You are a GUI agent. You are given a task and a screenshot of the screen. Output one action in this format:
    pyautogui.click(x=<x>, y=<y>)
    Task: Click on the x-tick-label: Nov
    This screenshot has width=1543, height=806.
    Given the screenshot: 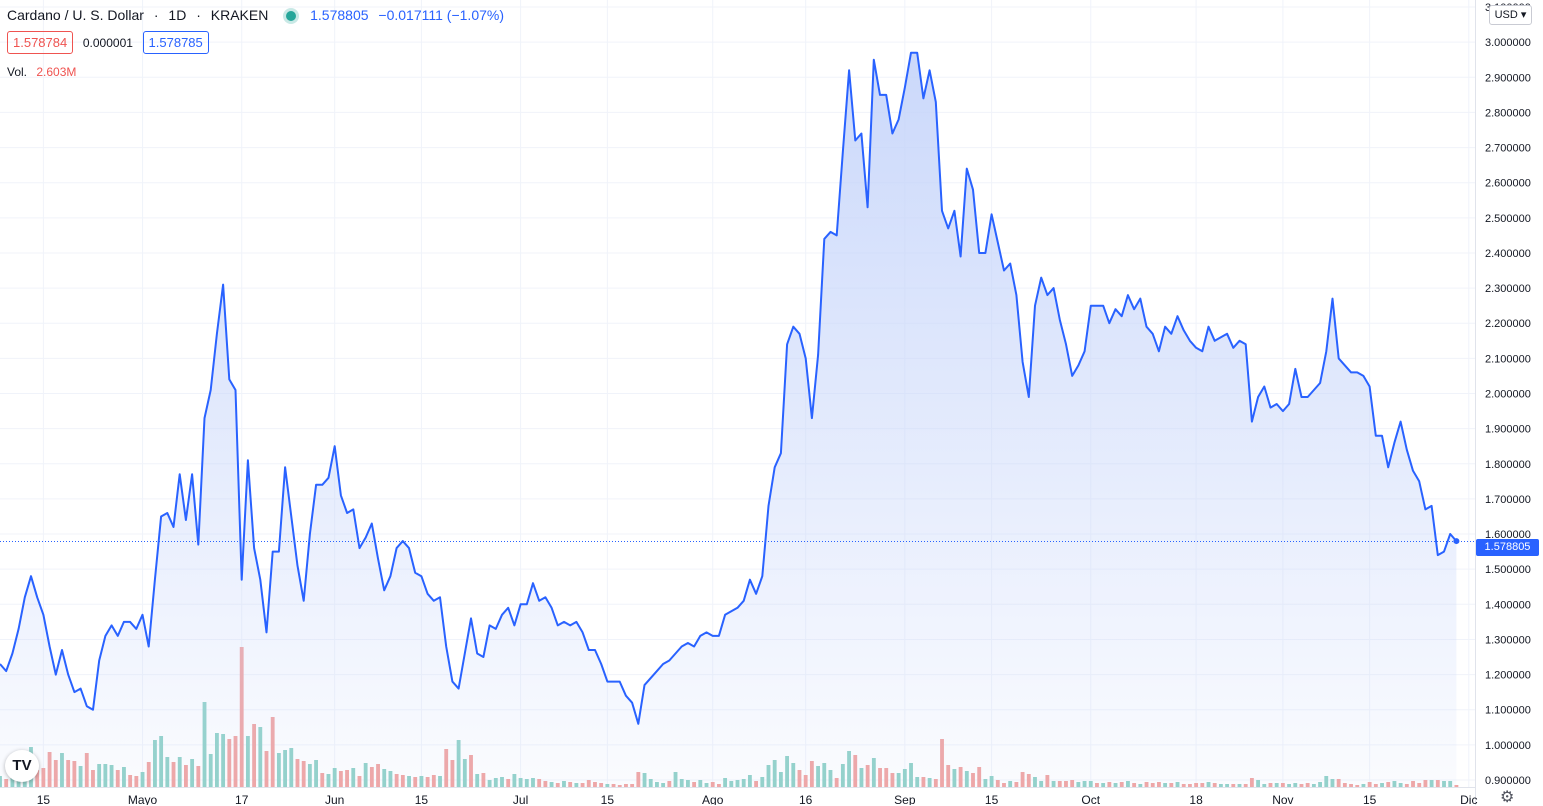 What is the action you would take?
    pyautogui.click(x=1282, y=799)
    